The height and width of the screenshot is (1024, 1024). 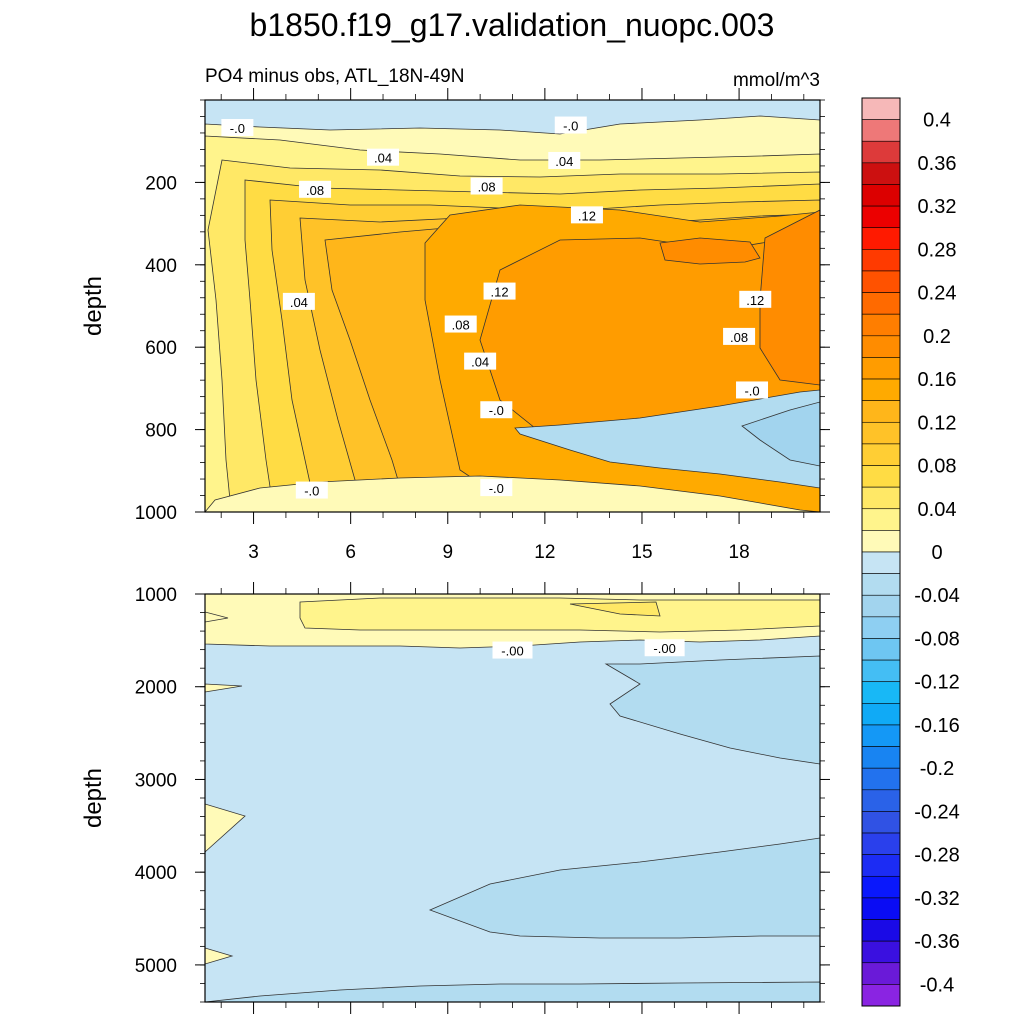 I want to click on colorbar-label: 0.04, so click(x=937, y=510).